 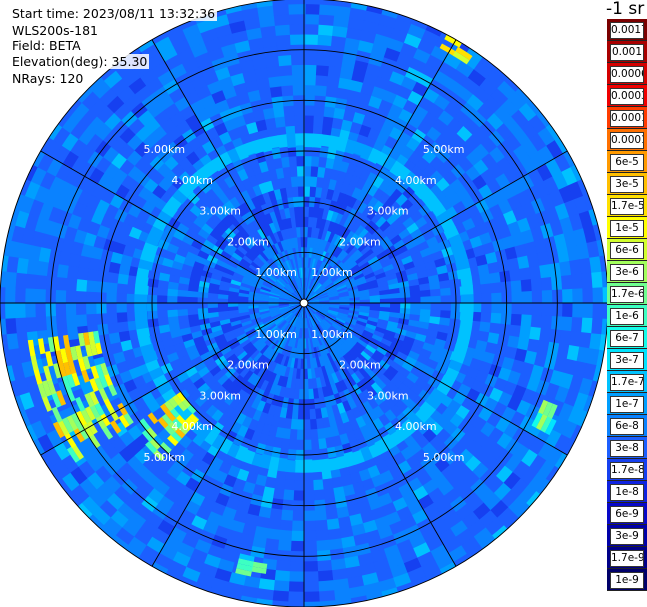 What do you see at coordinates (627, 514) in the screenshot?
I see `colorbar-cell: 6e-9` at bounding box center [627, 514].